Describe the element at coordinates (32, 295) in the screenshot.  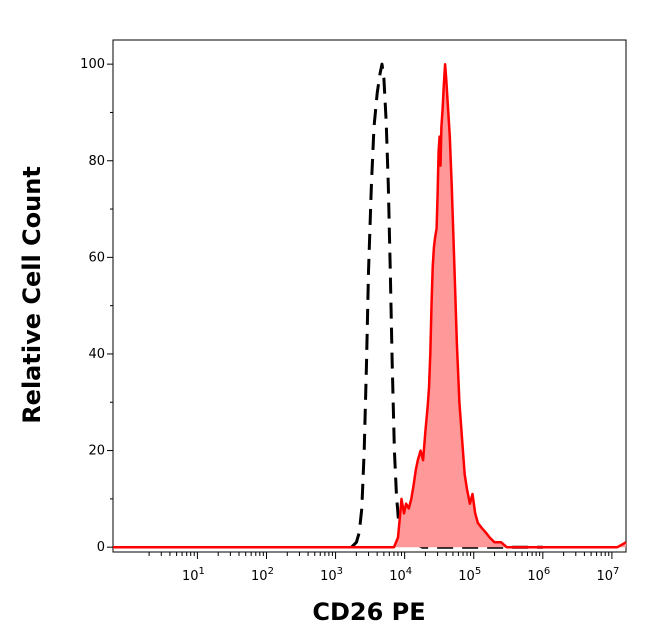
I see `y-axis-title: Relative Cell Count` at that location.